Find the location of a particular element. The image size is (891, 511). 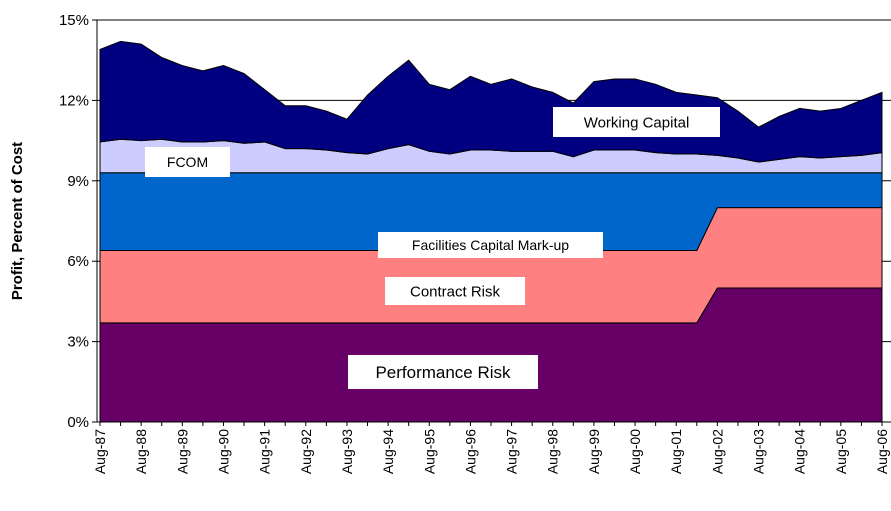

x-tick-label: Aug-92 is located at coordinates (306, 451).